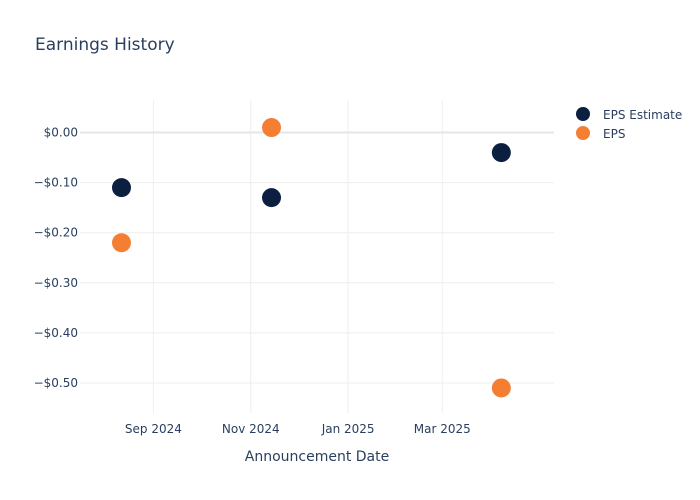 The width and height of the screenshot is (700, 500). What do you see at coordinates (642, 115) in the screenshot?
I see `legend-label-eps-estimate: EPS Estimate` at bounding box center [642, 115].